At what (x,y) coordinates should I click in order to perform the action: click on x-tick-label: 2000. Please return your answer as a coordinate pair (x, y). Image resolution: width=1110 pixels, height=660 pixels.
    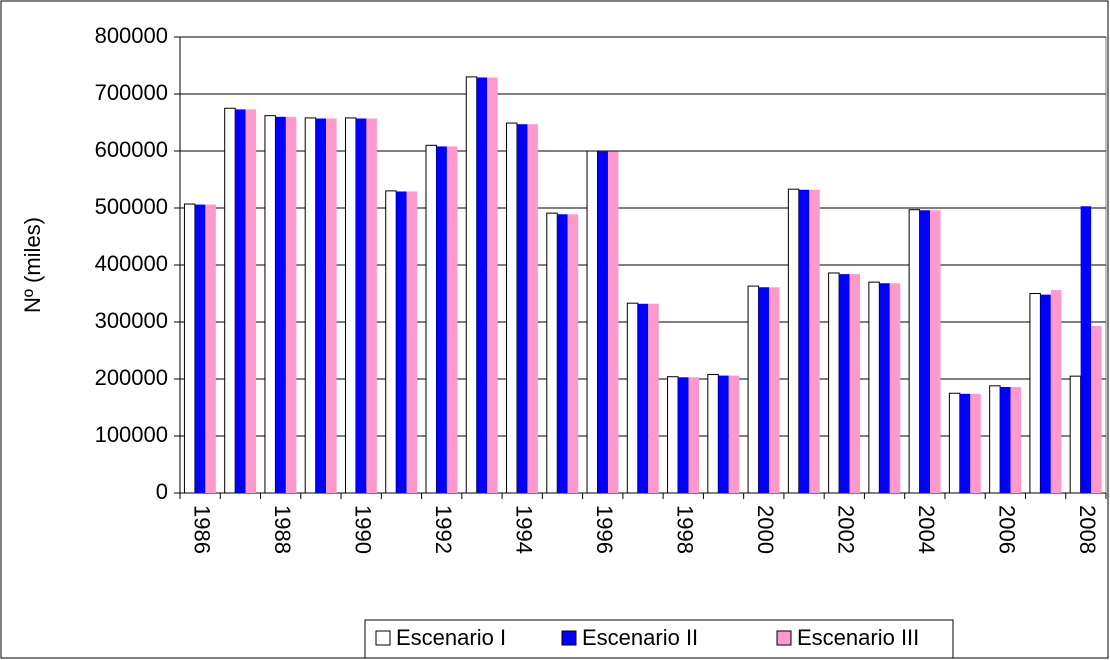
    Looking at the image, I should click on (765, 529).